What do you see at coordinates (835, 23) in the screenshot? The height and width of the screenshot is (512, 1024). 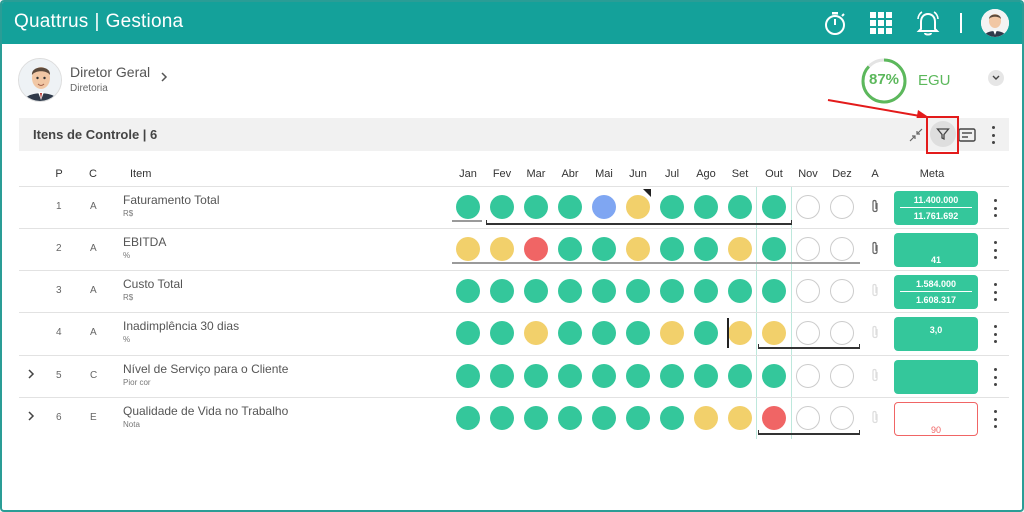 I see `stopwatch-icon` at bounding box center [835, 23].